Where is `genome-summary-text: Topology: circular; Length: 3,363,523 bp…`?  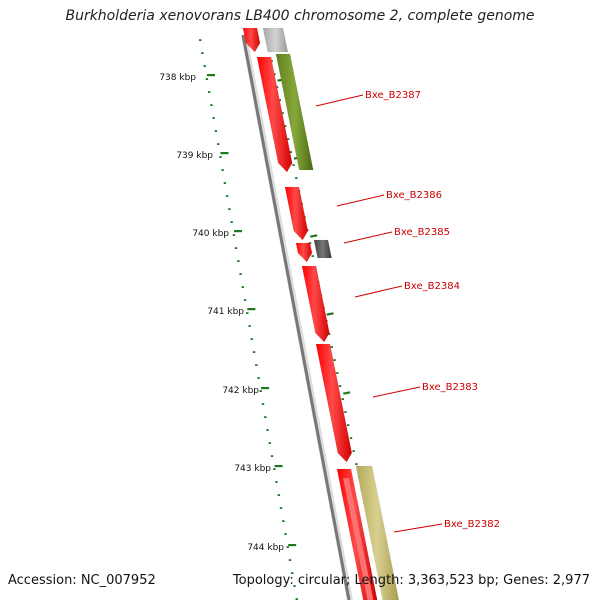 genome-summary-text: Topology: circular; Length: 3,363,523 bp… is located at coordinates (411, 580).